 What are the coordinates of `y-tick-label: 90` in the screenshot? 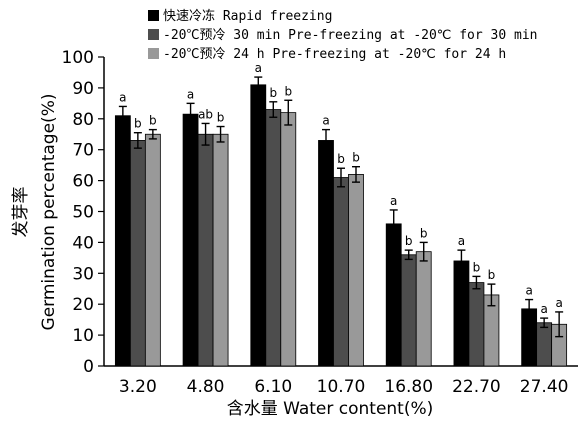 It's located at (83, 89).